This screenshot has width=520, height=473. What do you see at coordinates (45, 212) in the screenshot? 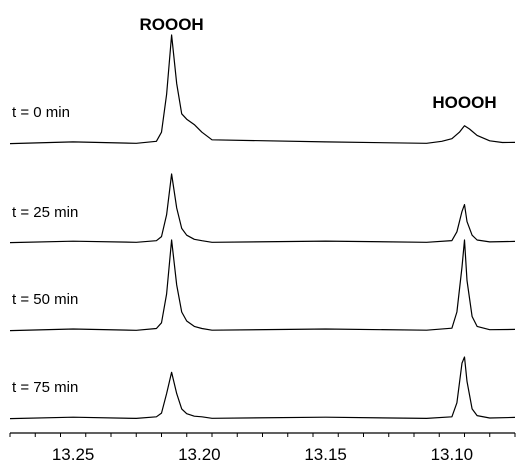
I see `trace-label-1: t = 25 min` at bounding box center [45, 212].